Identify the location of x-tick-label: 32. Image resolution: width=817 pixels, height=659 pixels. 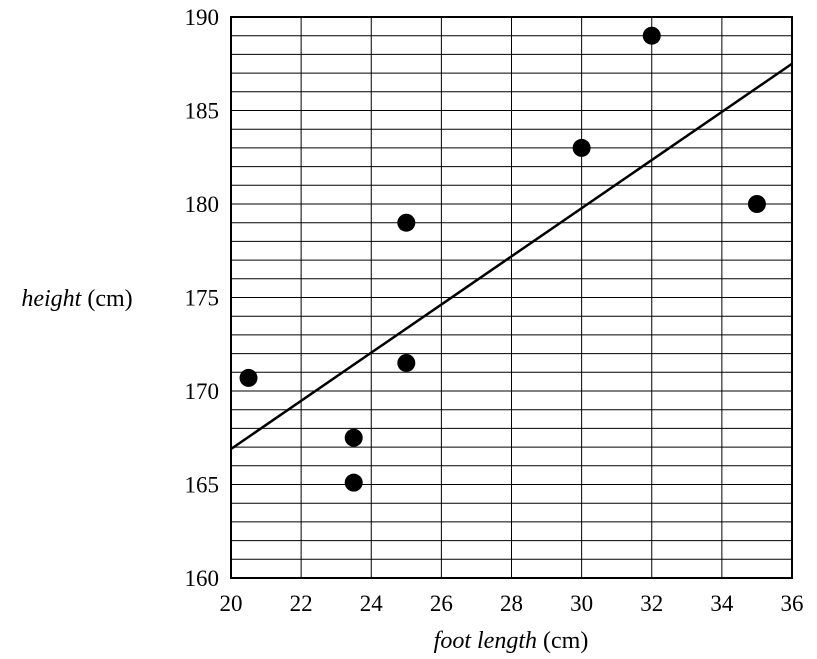
(651, 603).